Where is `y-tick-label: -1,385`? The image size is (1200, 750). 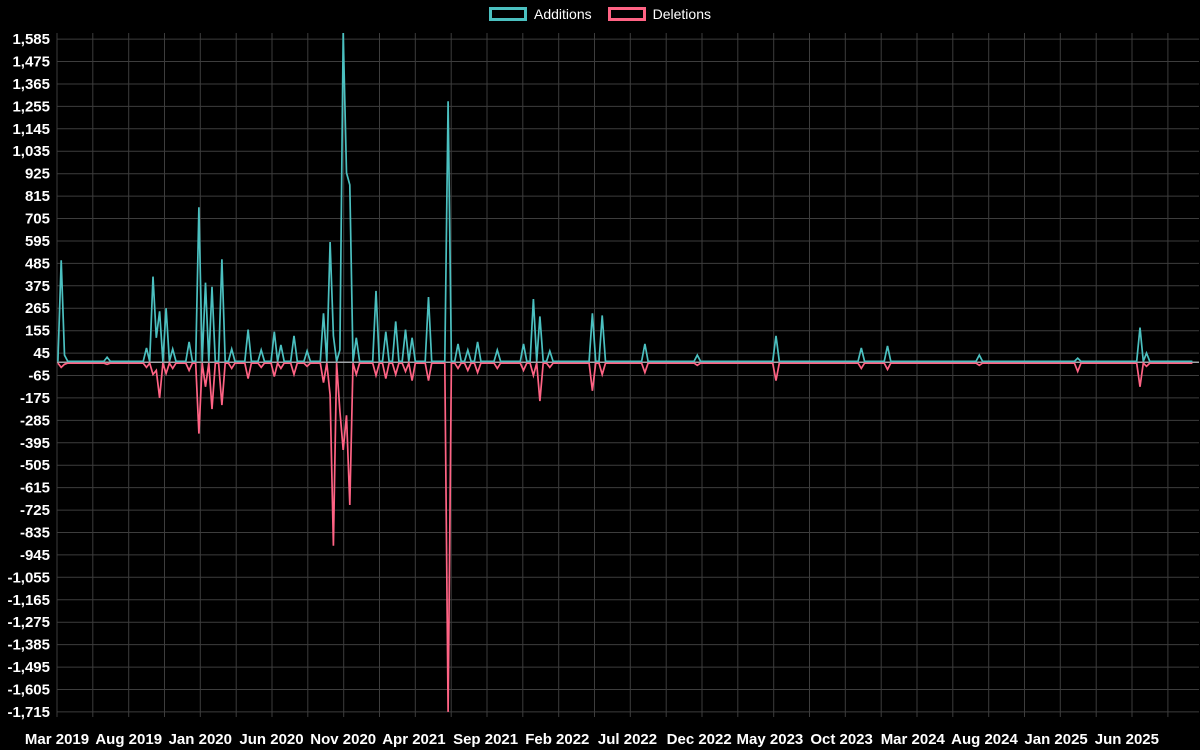
y-tick-label: -1,385 is located at coordinates (28, 645).